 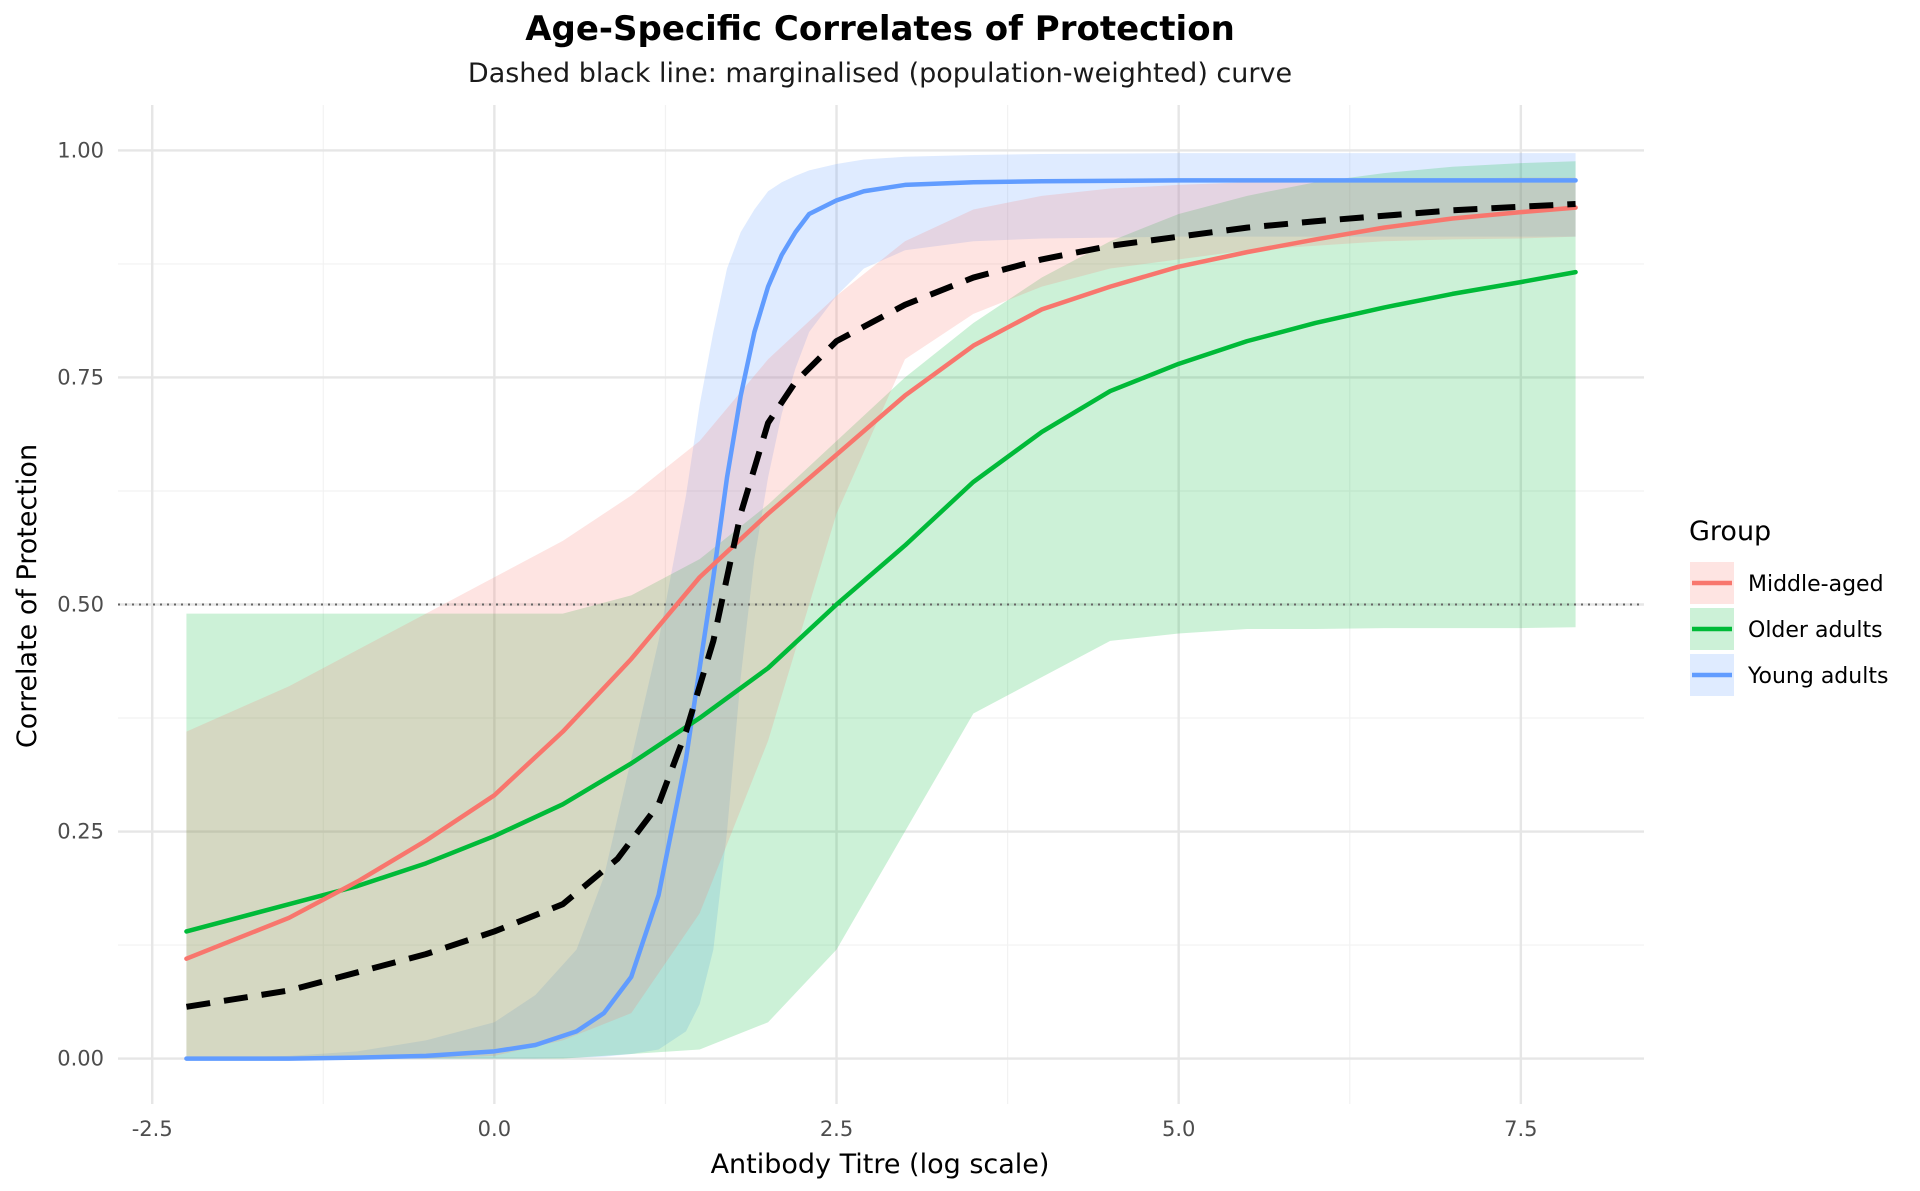 I want to click on y-tick-label: 0.75, so click(x=80, y=377).